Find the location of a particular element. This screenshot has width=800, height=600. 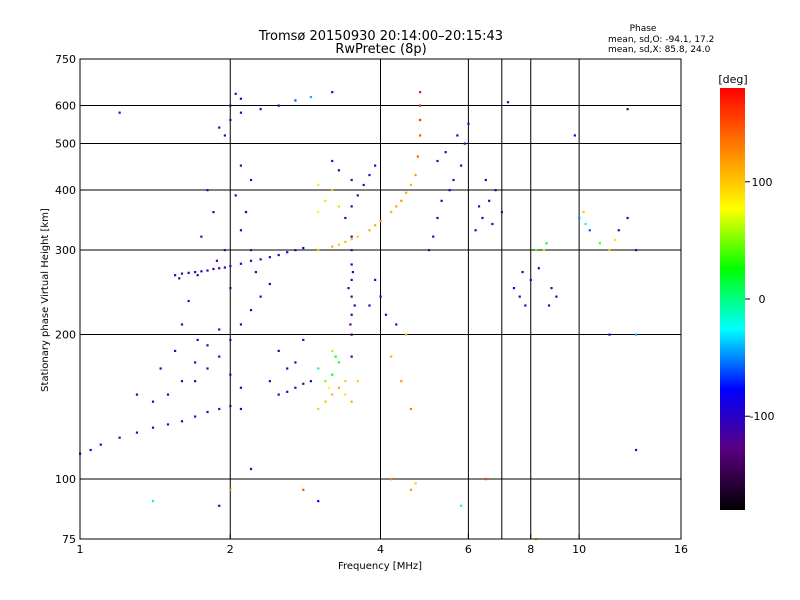

x-tick-label: 1 is located at coordinates (80, 549).